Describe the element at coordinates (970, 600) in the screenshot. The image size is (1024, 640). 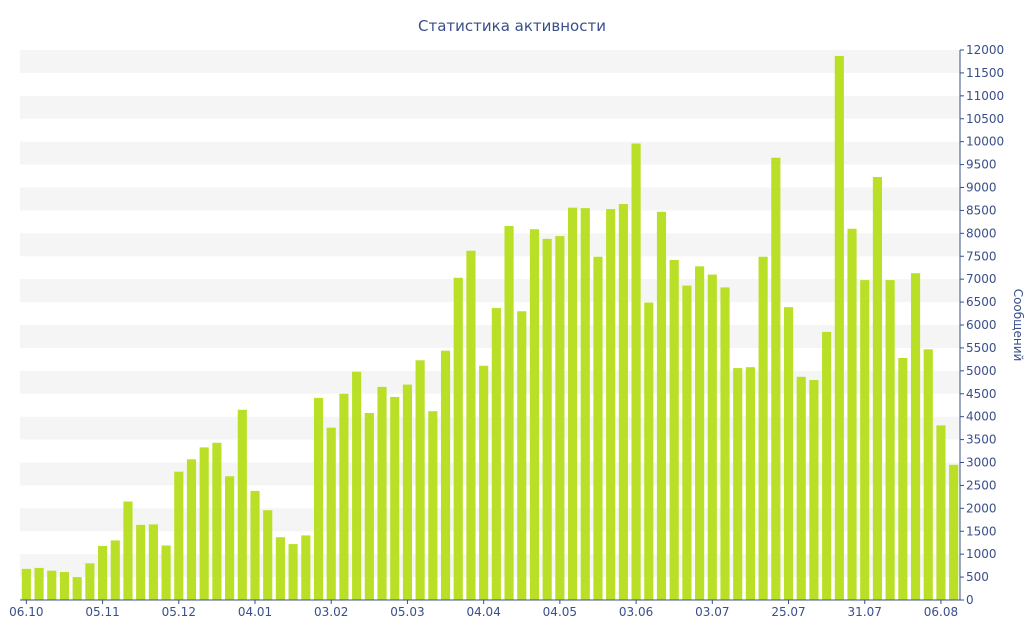
I see `y-tick-label: 0` at that location.